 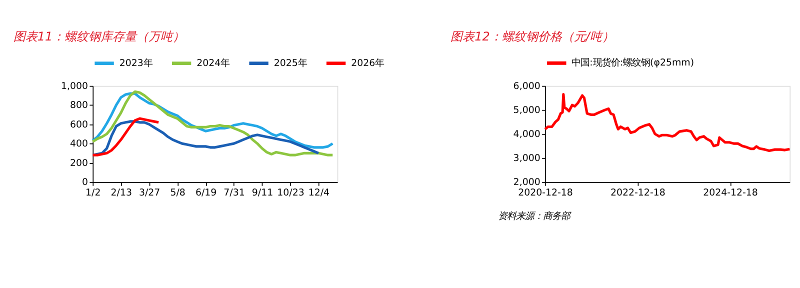 I want to click on x-tick-label: 2022-12-18, so click(x=638, y=192).